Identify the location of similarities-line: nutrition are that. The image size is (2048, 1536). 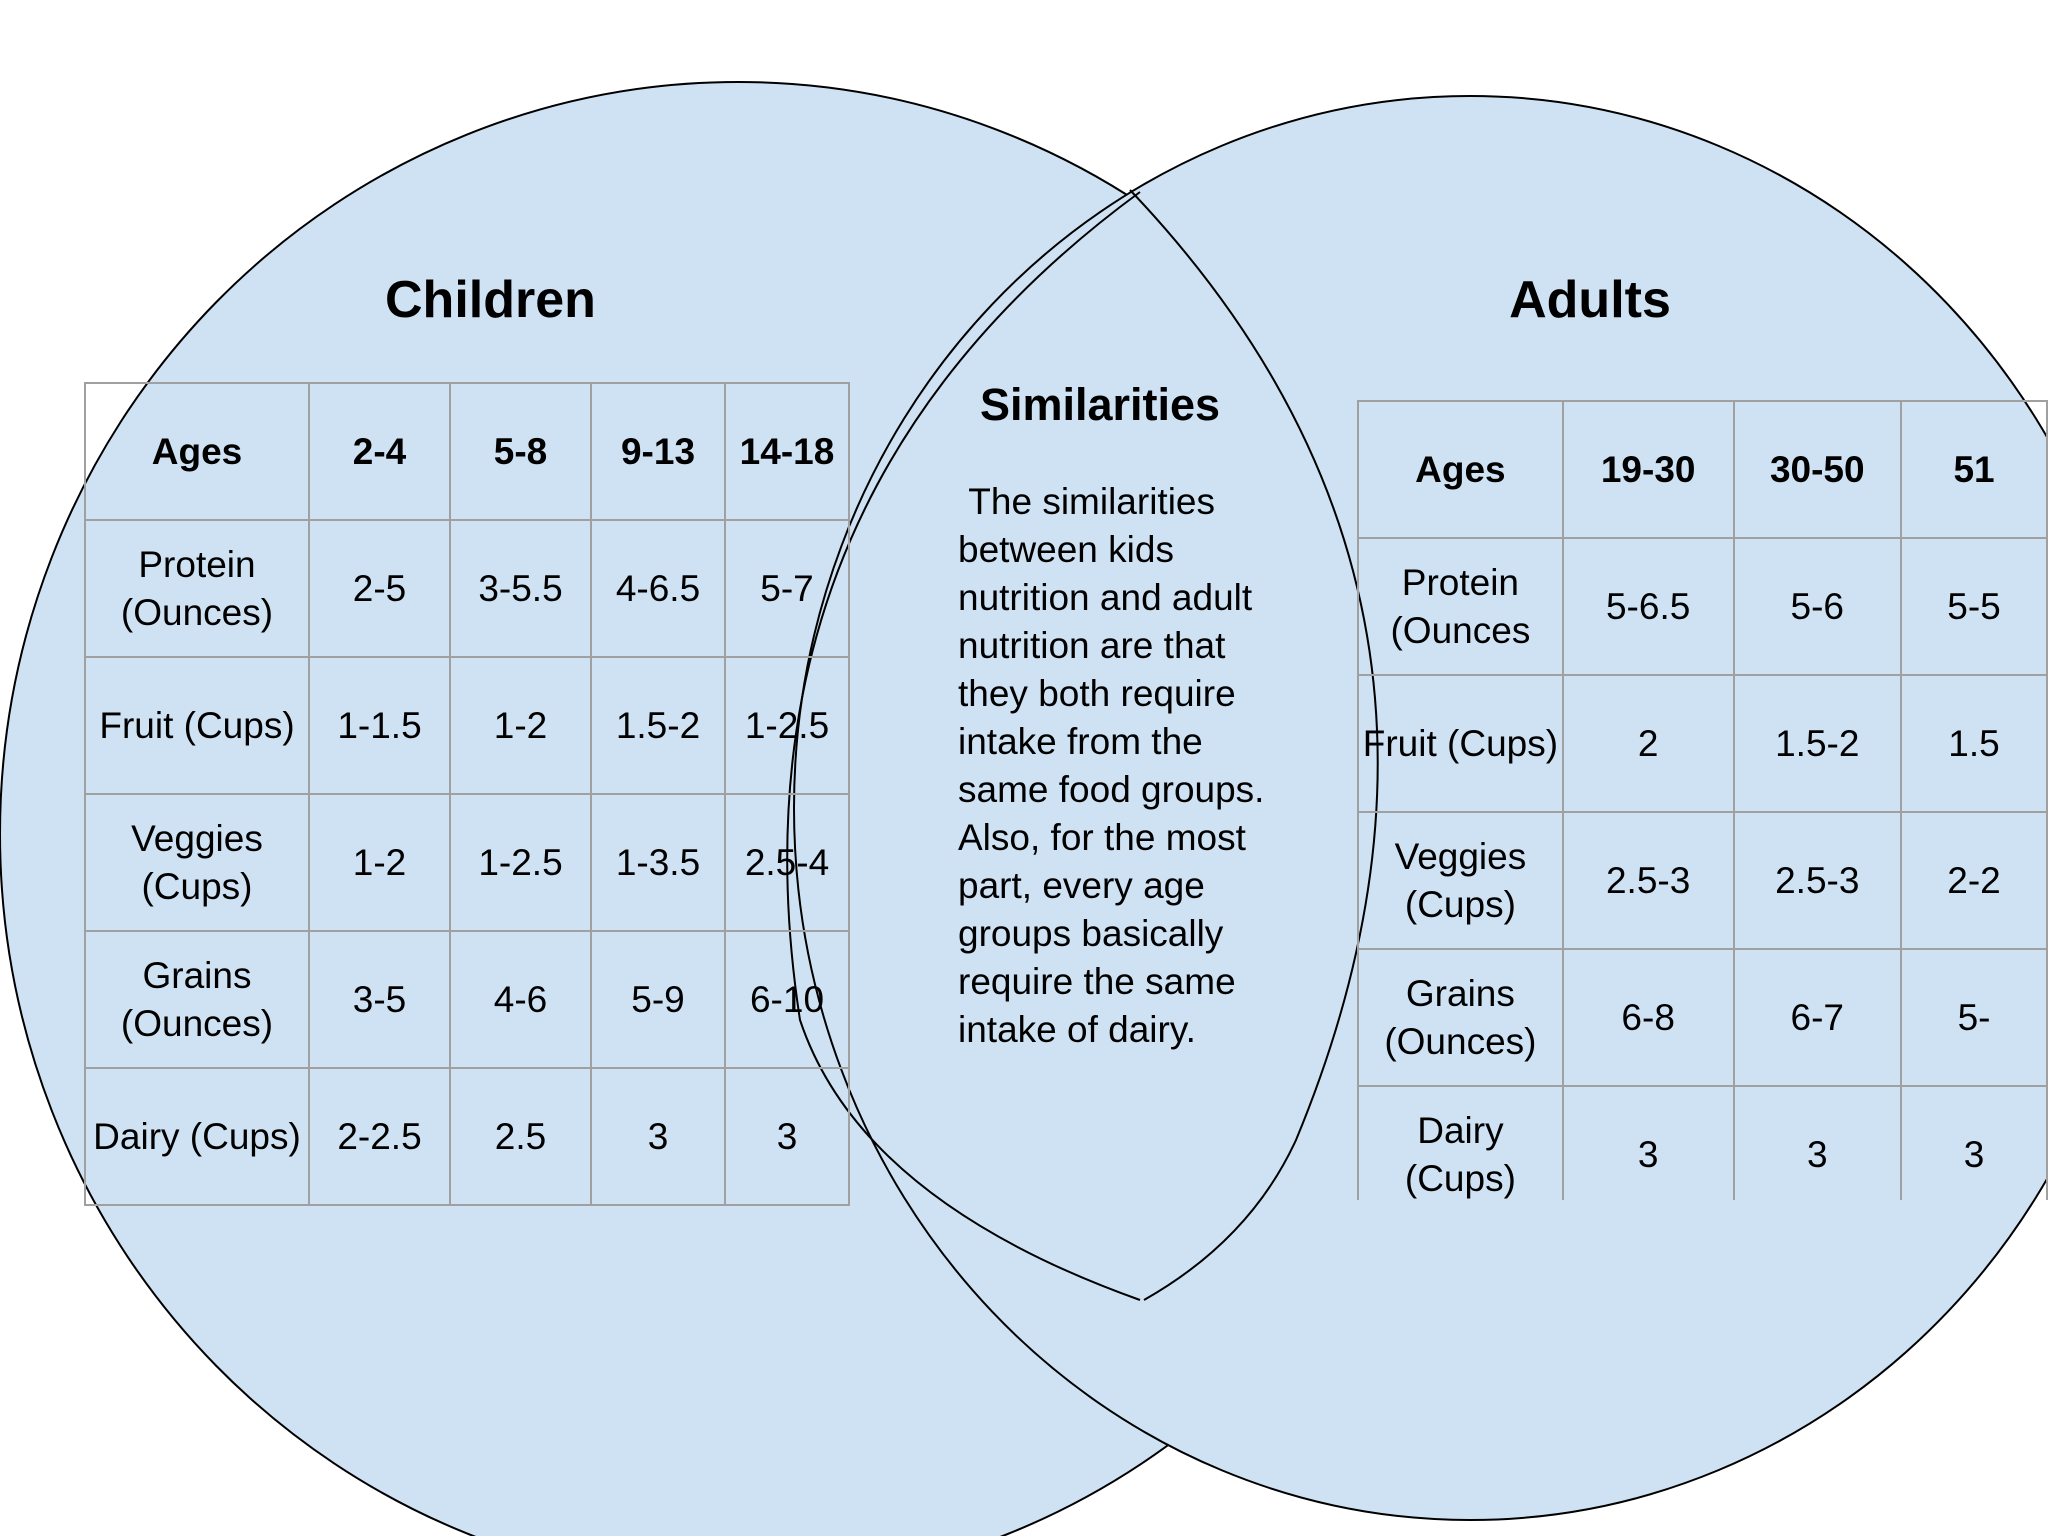
(1092, 645).